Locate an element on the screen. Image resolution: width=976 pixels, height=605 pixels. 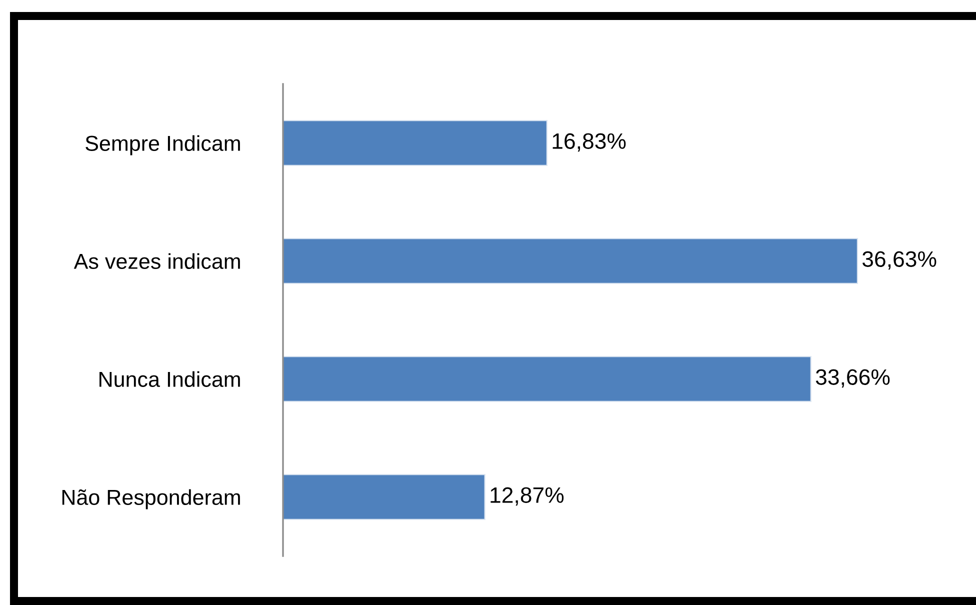
data-label: 16,83% is located at coordinates (589, 142).